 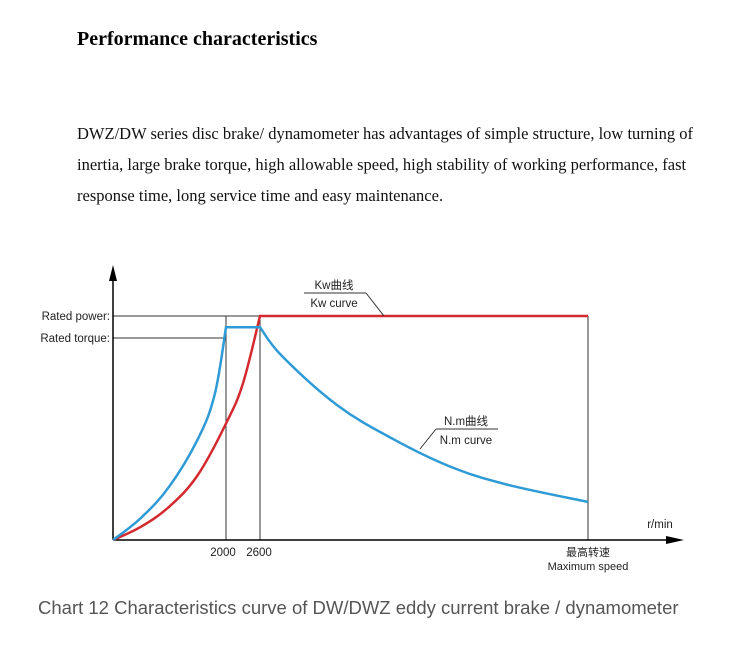 I want to click on nm-curve-label: N.m curve, so click(x=466, y=441).